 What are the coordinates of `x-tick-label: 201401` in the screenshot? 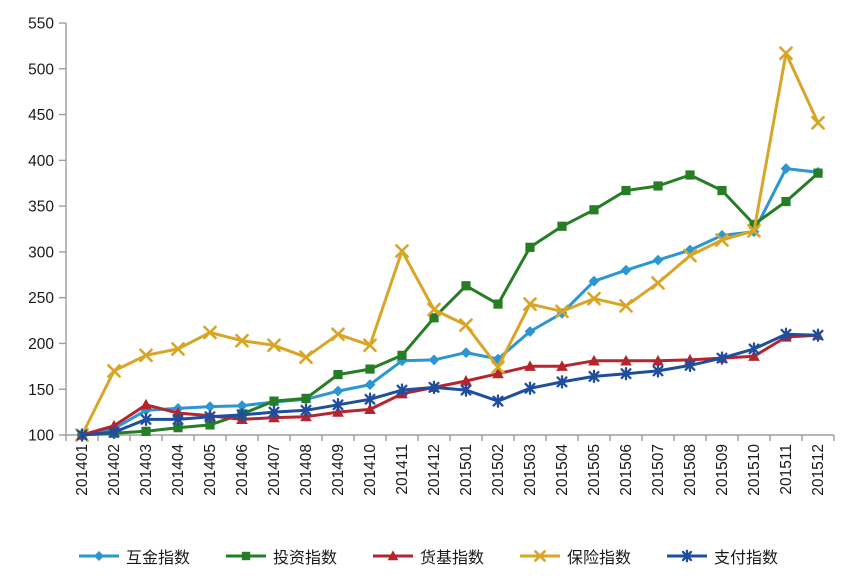 It's located at (82, 470).